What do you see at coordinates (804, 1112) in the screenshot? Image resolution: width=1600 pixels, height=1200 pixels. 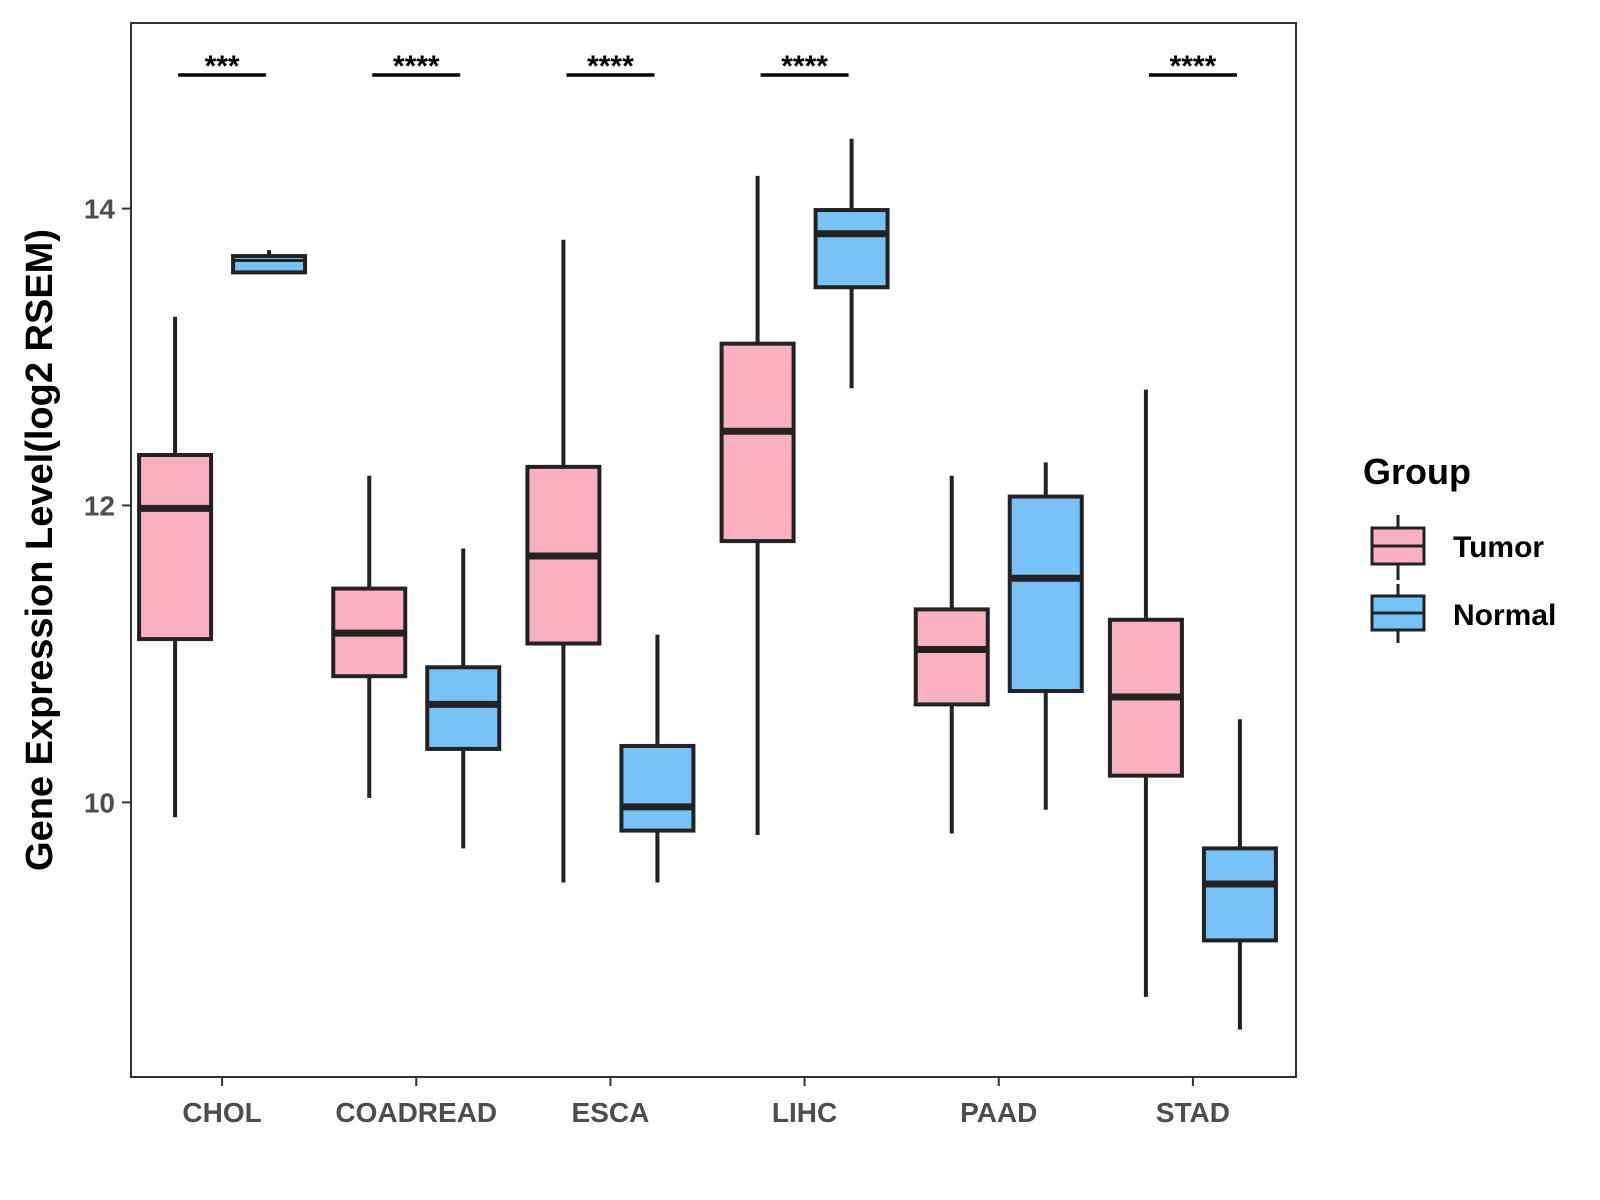 I see `x-tick-label-lihc: LIHC` at bounding box center [804, 1112].